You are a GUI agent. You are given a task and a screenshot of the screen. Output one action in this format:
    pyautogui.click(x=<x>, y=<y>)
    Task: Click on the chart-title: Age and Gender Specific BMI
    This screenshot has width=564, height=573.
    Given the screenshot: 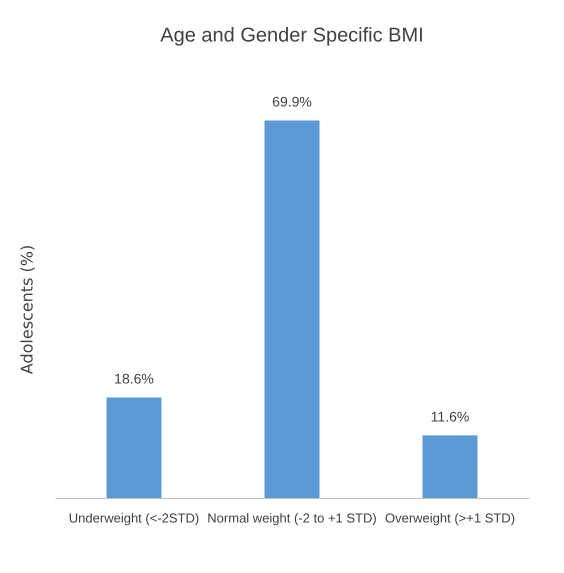 What is the action you would take?
    pyautogui.click(x=292, y=35)
    